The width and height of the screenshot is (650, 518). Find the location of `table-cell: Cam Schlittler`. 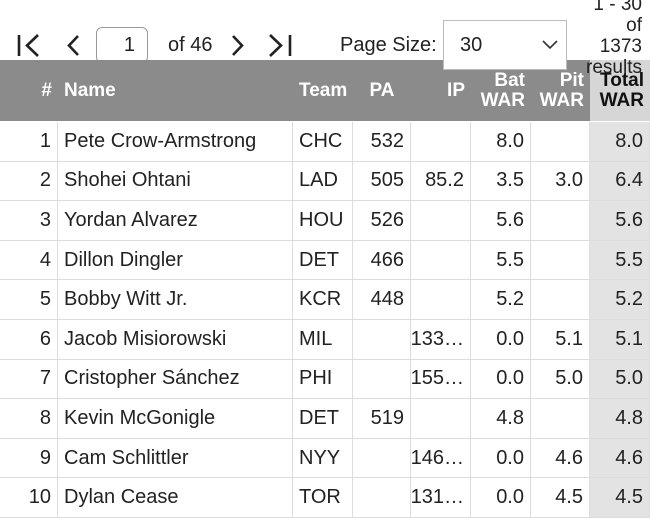

table-cell: Cam Schlittler is located at coordinates (175, 458).